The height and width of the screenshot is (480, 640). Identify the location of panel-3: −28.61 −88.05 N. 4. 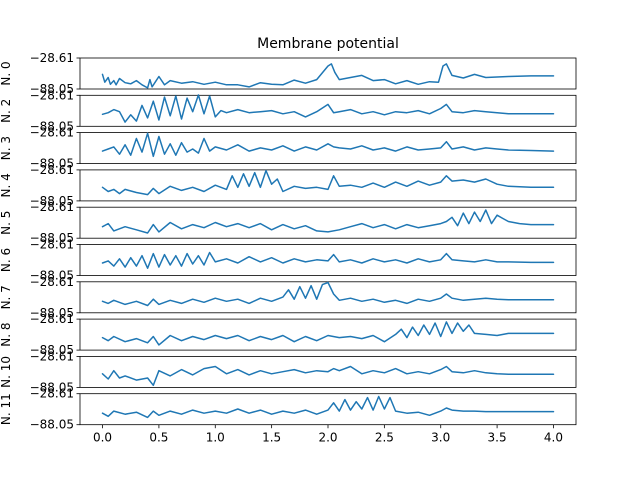
(288, 185).